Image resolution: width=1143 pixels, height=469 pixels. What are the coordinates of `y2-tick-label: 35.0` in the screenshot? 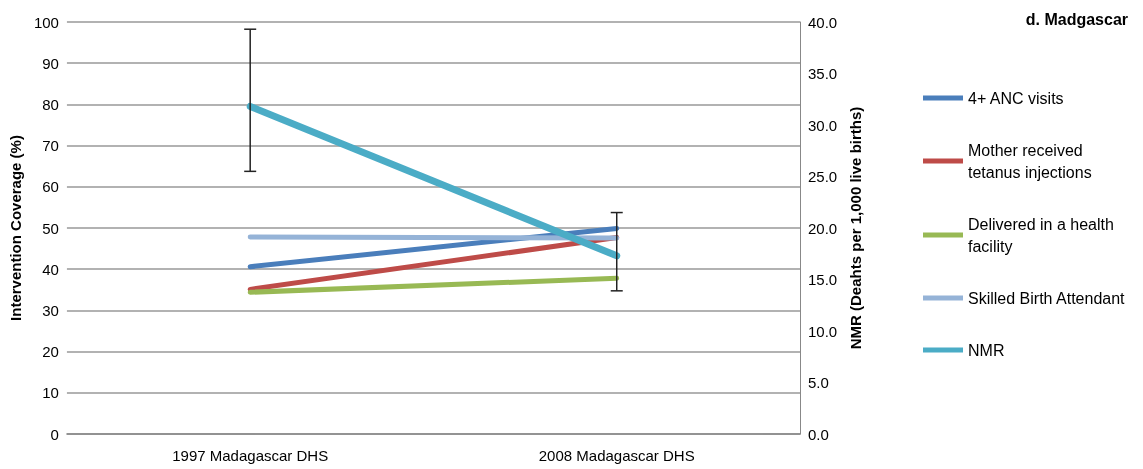 It's located at (823, 73).